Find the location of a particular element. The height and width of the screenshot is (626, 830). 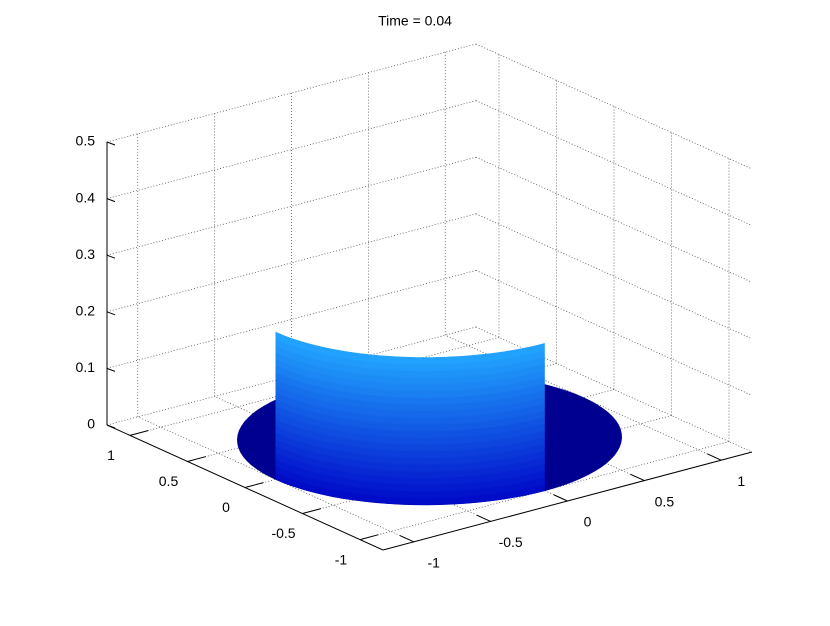

x-tick-label: 0.5 is located at coordinates (665, 501).